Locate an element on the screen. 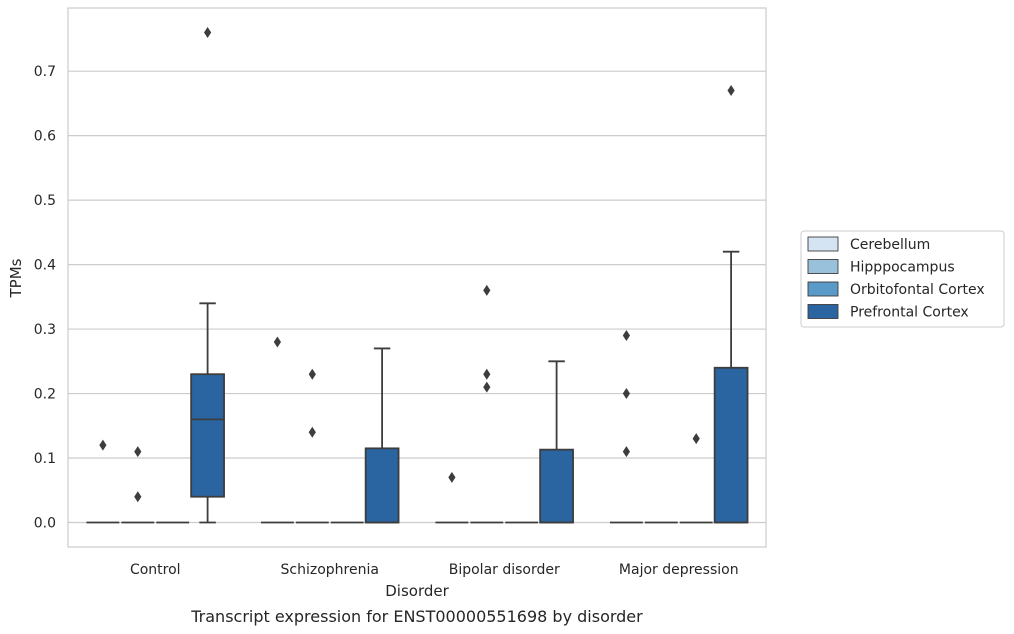 This screenshot has height=634, width=1014. legend-box is located at coordinates (902, 279).